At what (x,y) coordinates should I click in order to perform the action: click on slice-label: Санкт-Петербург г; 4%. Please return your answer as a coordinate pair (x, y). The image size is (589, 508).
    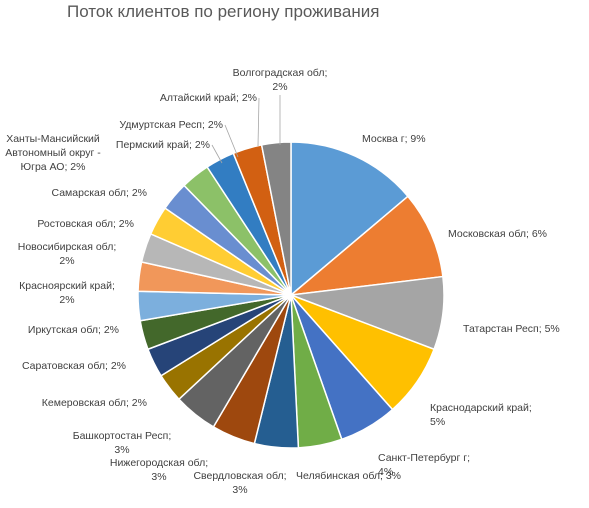
    Looking at the image, I should click on (424, 465).